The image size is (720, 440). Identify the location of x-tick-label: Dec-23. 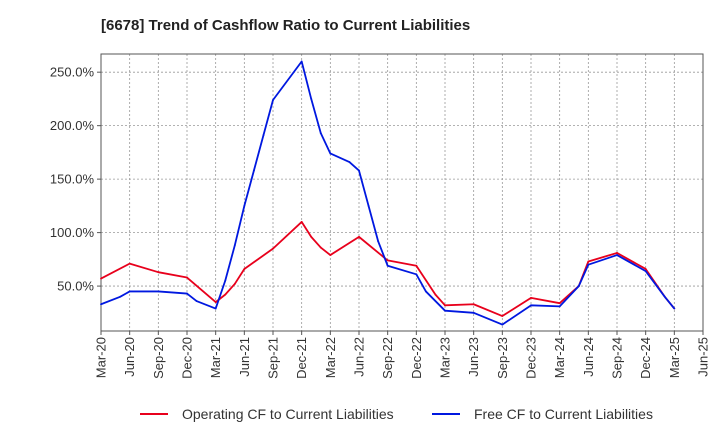
(531, 358).